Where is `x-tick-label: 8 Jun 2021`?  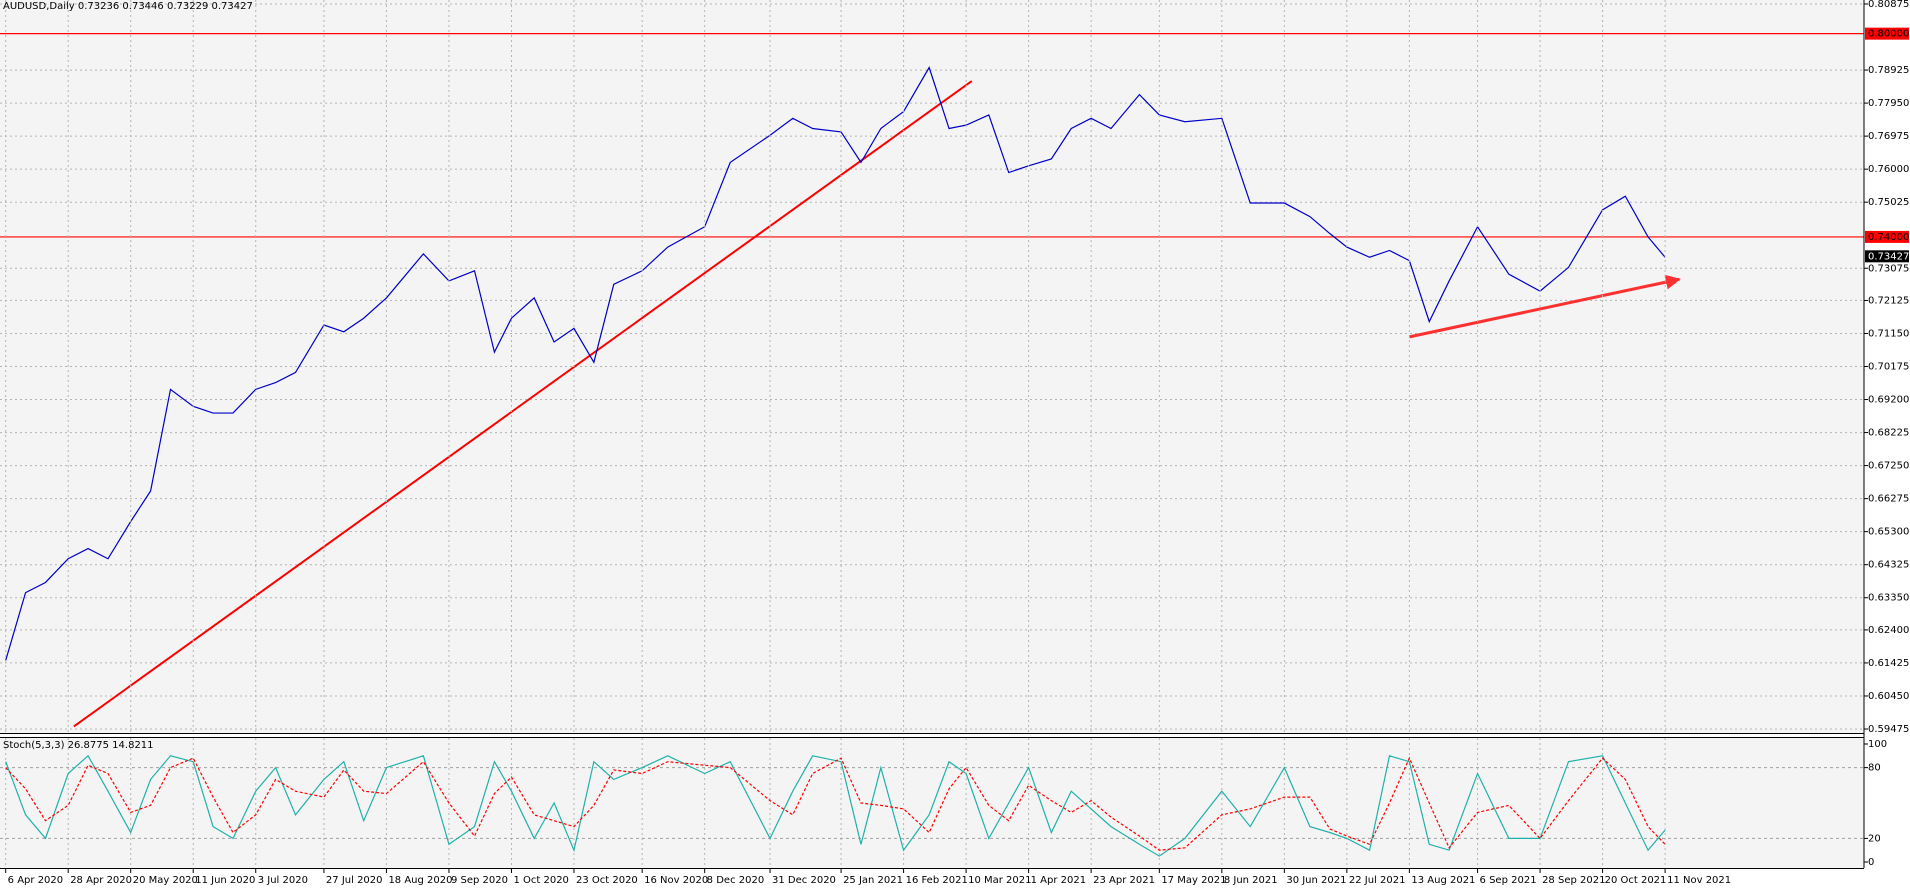
x-tick-label: 8 Jun 2021 is located at coordinates (1251, 880).